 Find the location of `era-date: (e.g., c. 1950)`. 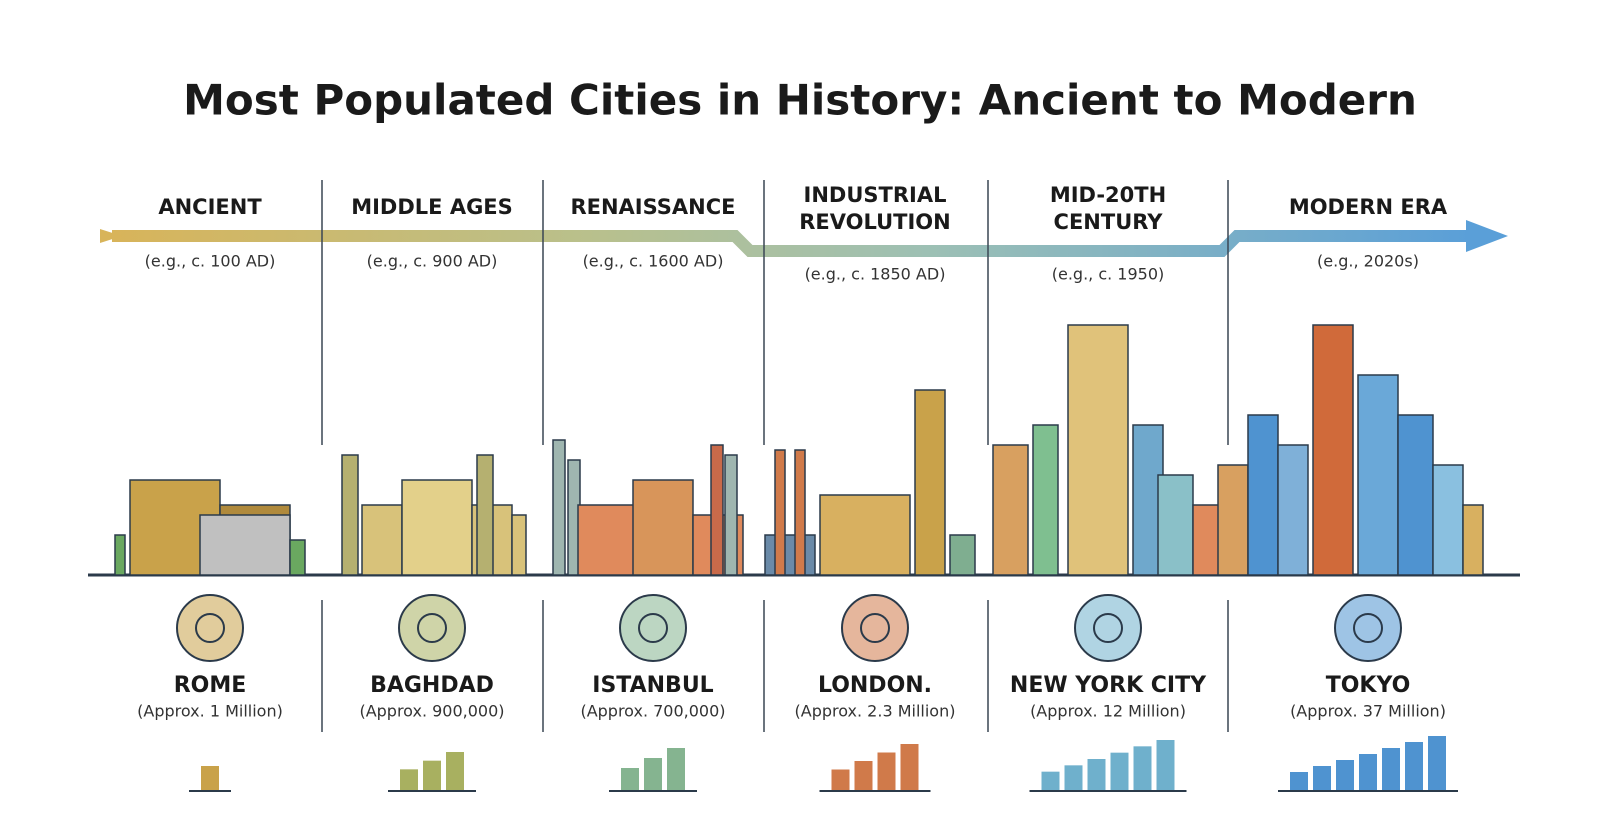

era-date: (e.g., c. 1950) is located at coordinates (1108, 274).